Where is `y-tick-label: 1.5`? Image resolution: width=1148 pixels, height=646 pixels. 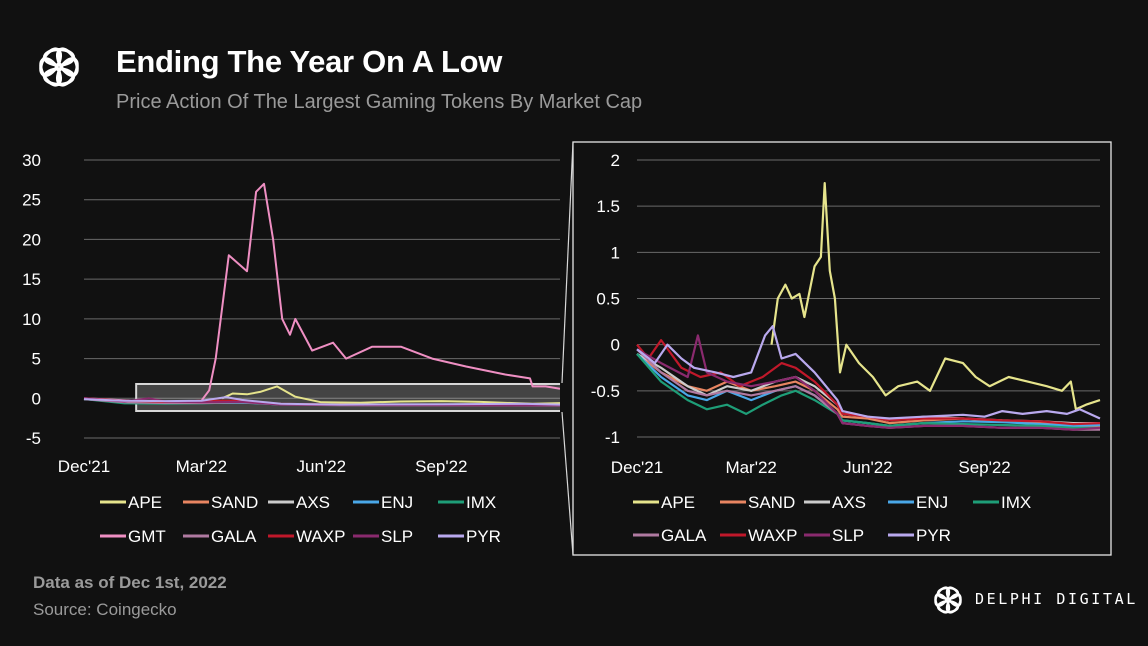 y-tick-label: 1.5 is located at coordinates (608, 206).